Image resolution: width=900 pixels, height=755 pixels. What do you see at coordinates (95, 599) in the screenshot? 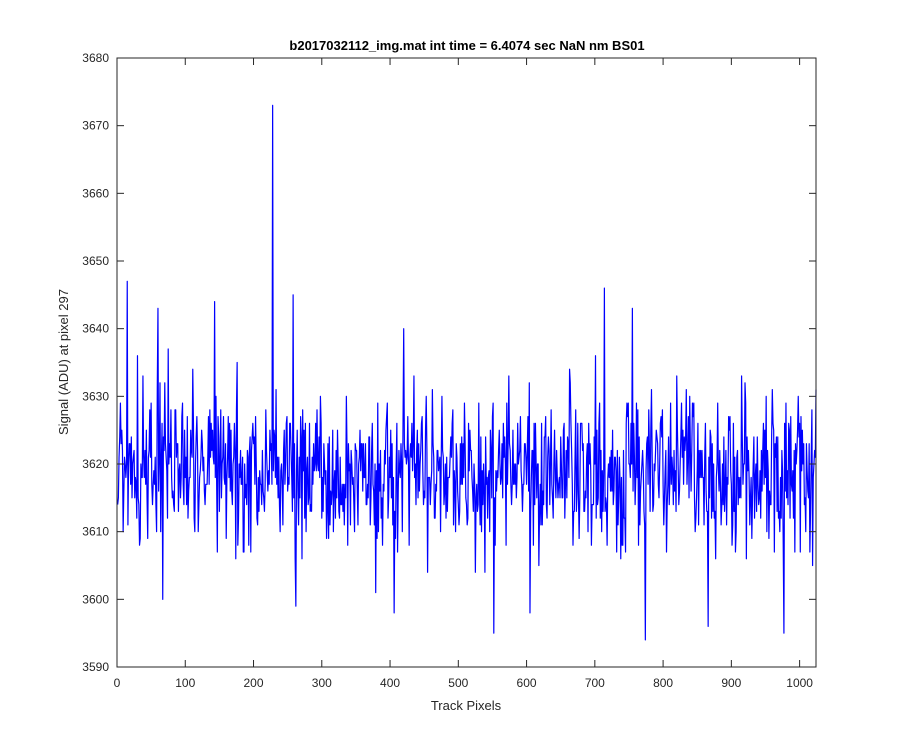
I see `y-tick-label: 3600` at bounding box center [95, 599].